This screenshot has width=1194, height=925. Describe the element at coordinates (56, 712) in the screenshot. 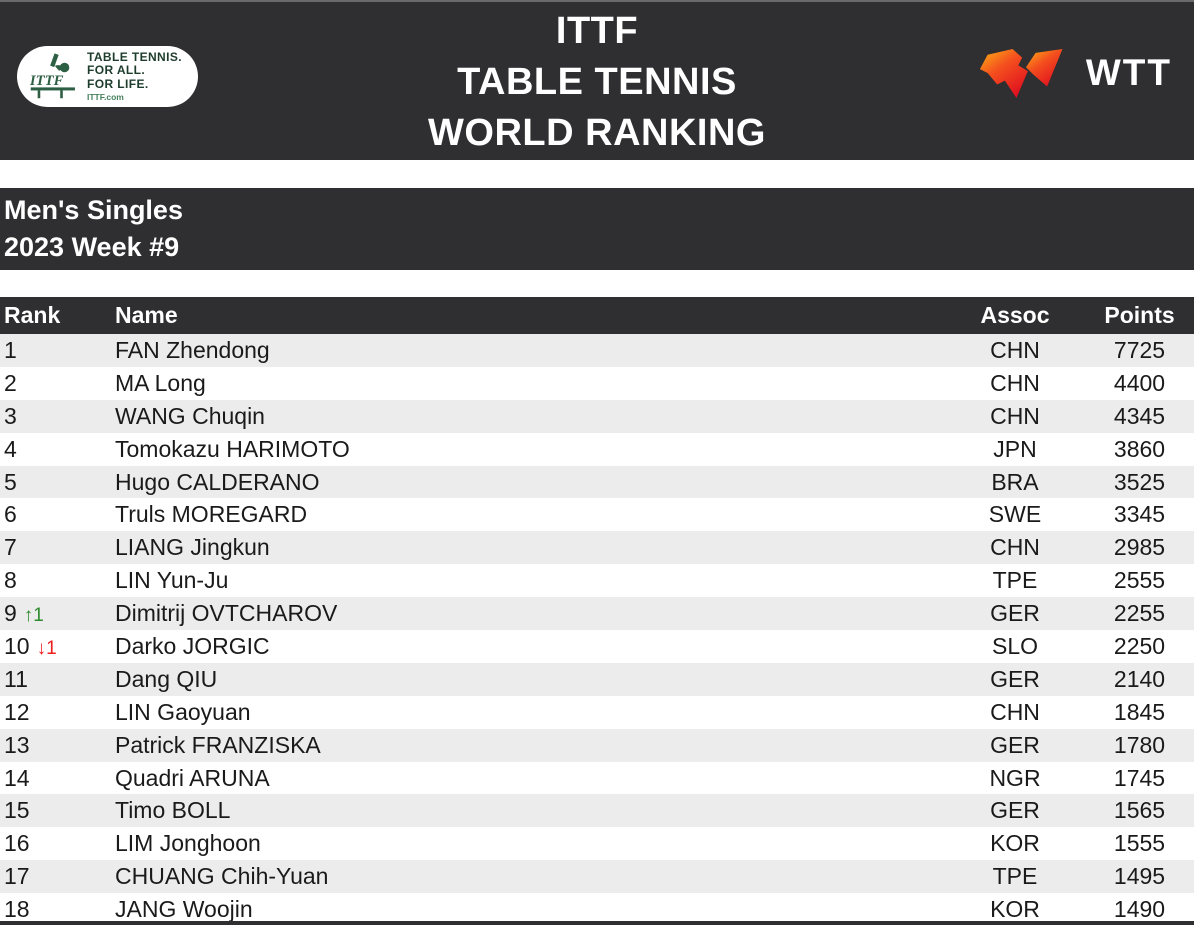

I see `rank-cell: 12` at that location.